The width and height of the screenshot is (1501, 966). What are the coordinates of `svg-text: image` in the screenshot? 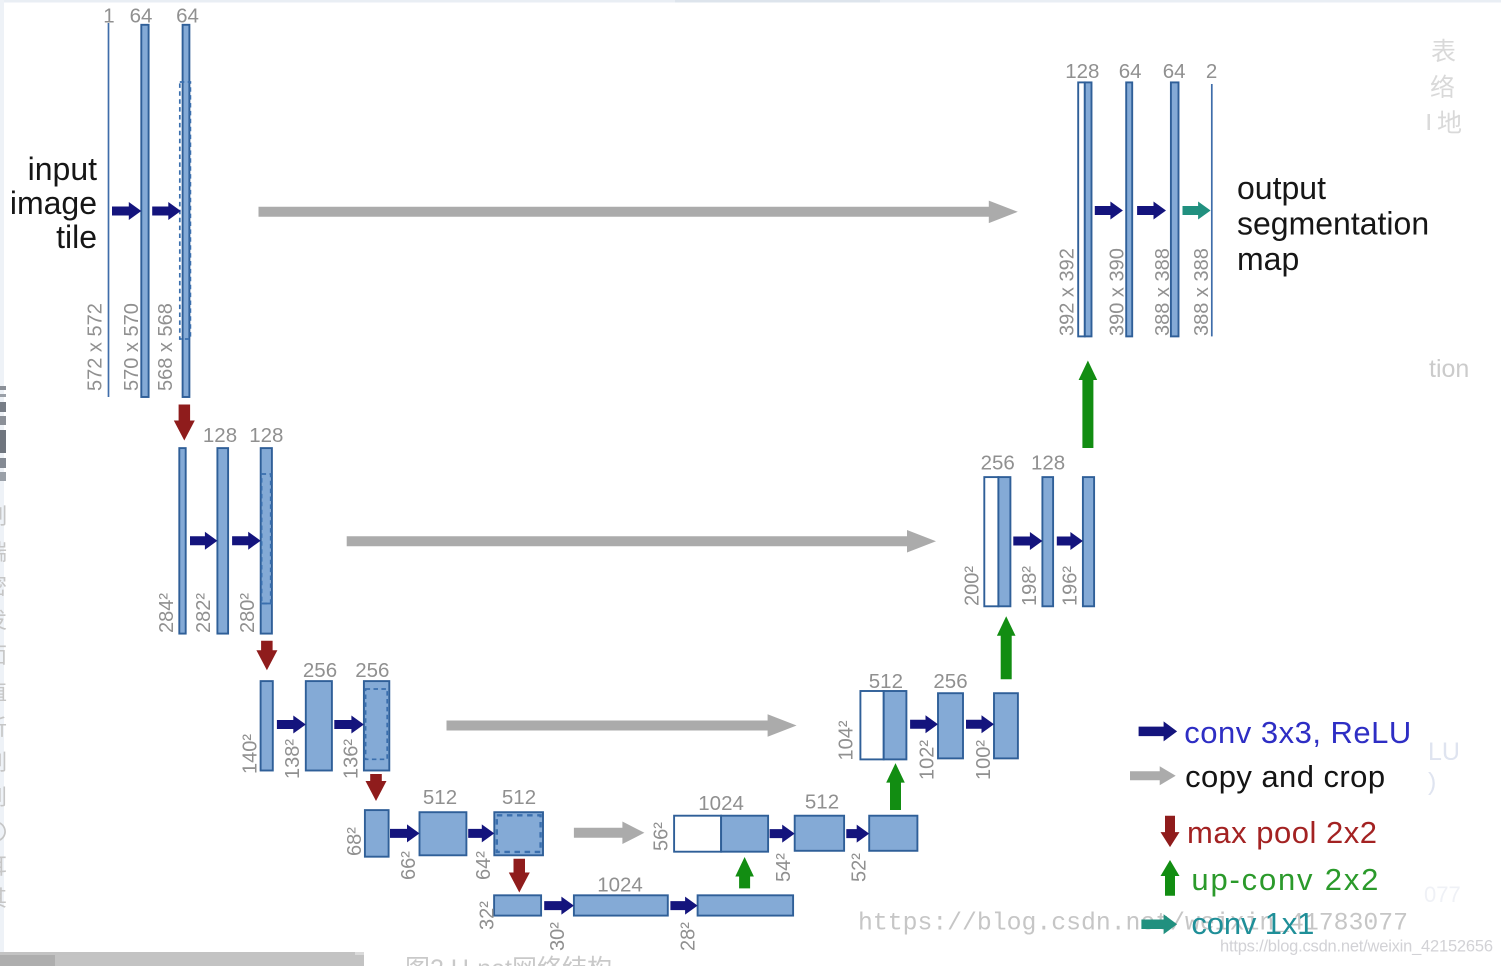 It's located at (53, 203).